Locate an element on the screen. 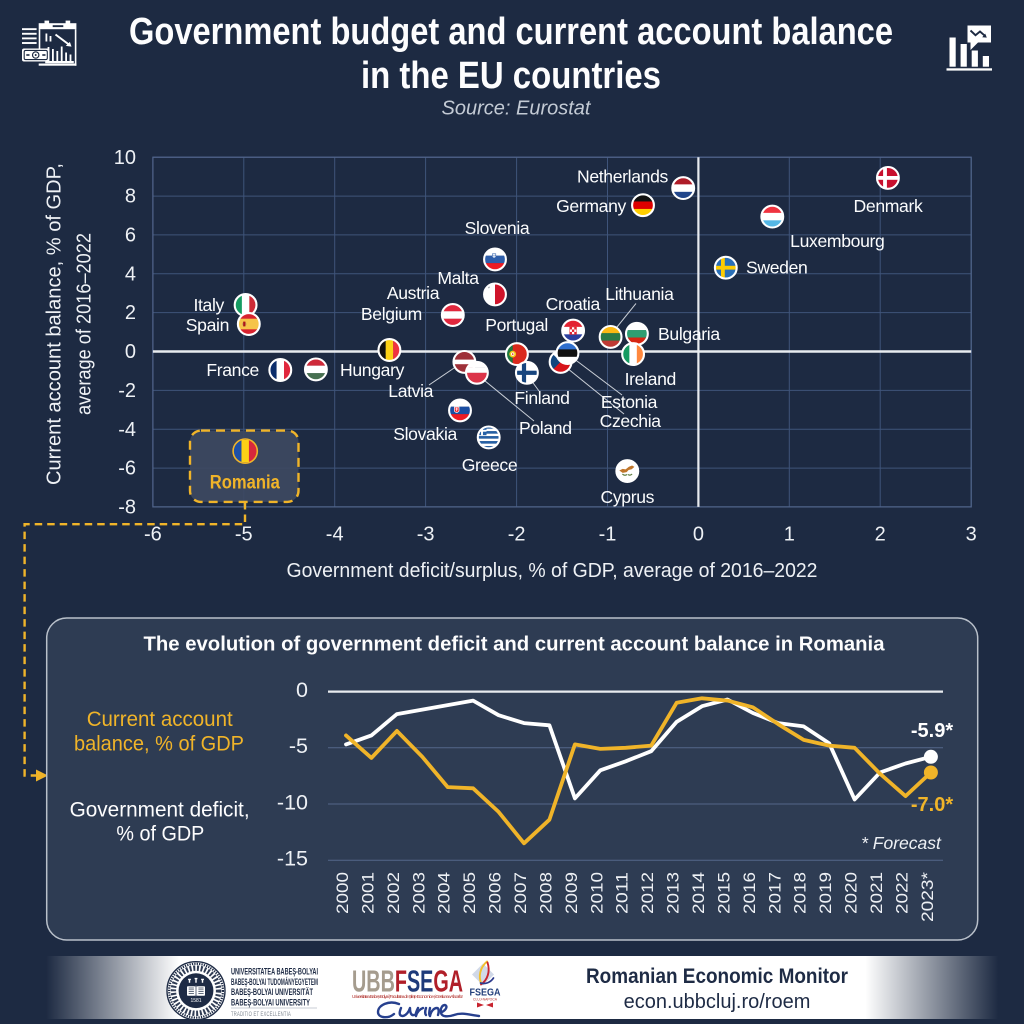  svg-text: 6 is located at coordinates (130, 236).